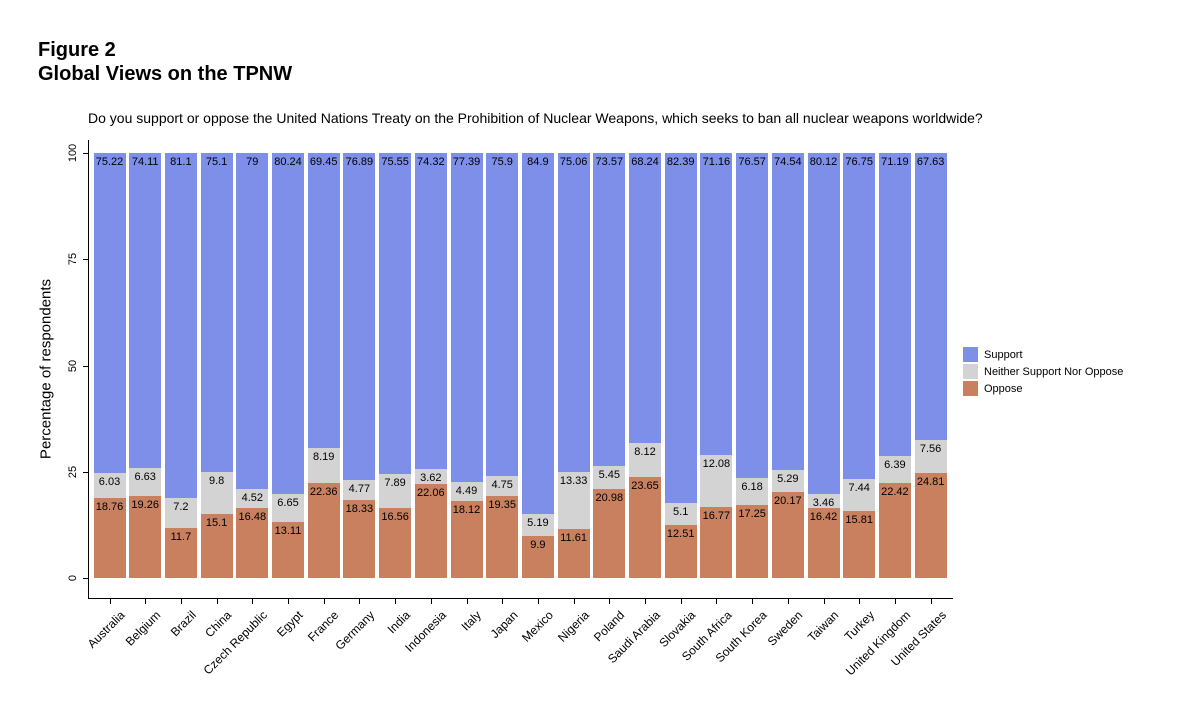 The width and height of the screenshot is (1188, 724). What do you see at coordinates (895, 491) in the screenshot?
I see `bar-value-label: 22.42` at bounding box center [895, 491].